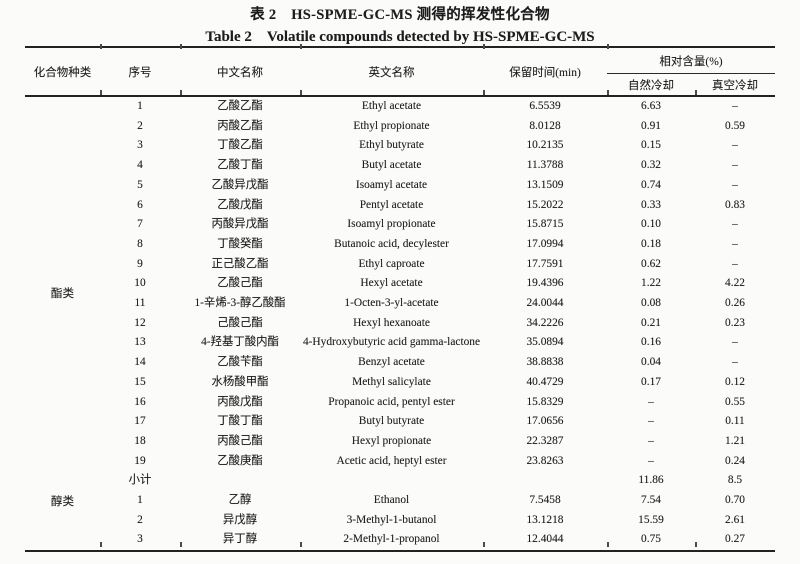 The height and width of the screenshot is (564, 800). I want to click on cell-vacuum-cooling: 8.5, so click(735, 480).